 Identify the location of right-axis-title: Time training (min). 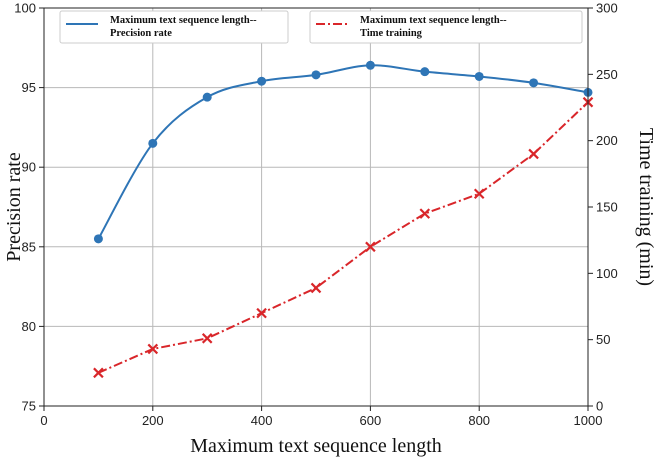
(644, 207).